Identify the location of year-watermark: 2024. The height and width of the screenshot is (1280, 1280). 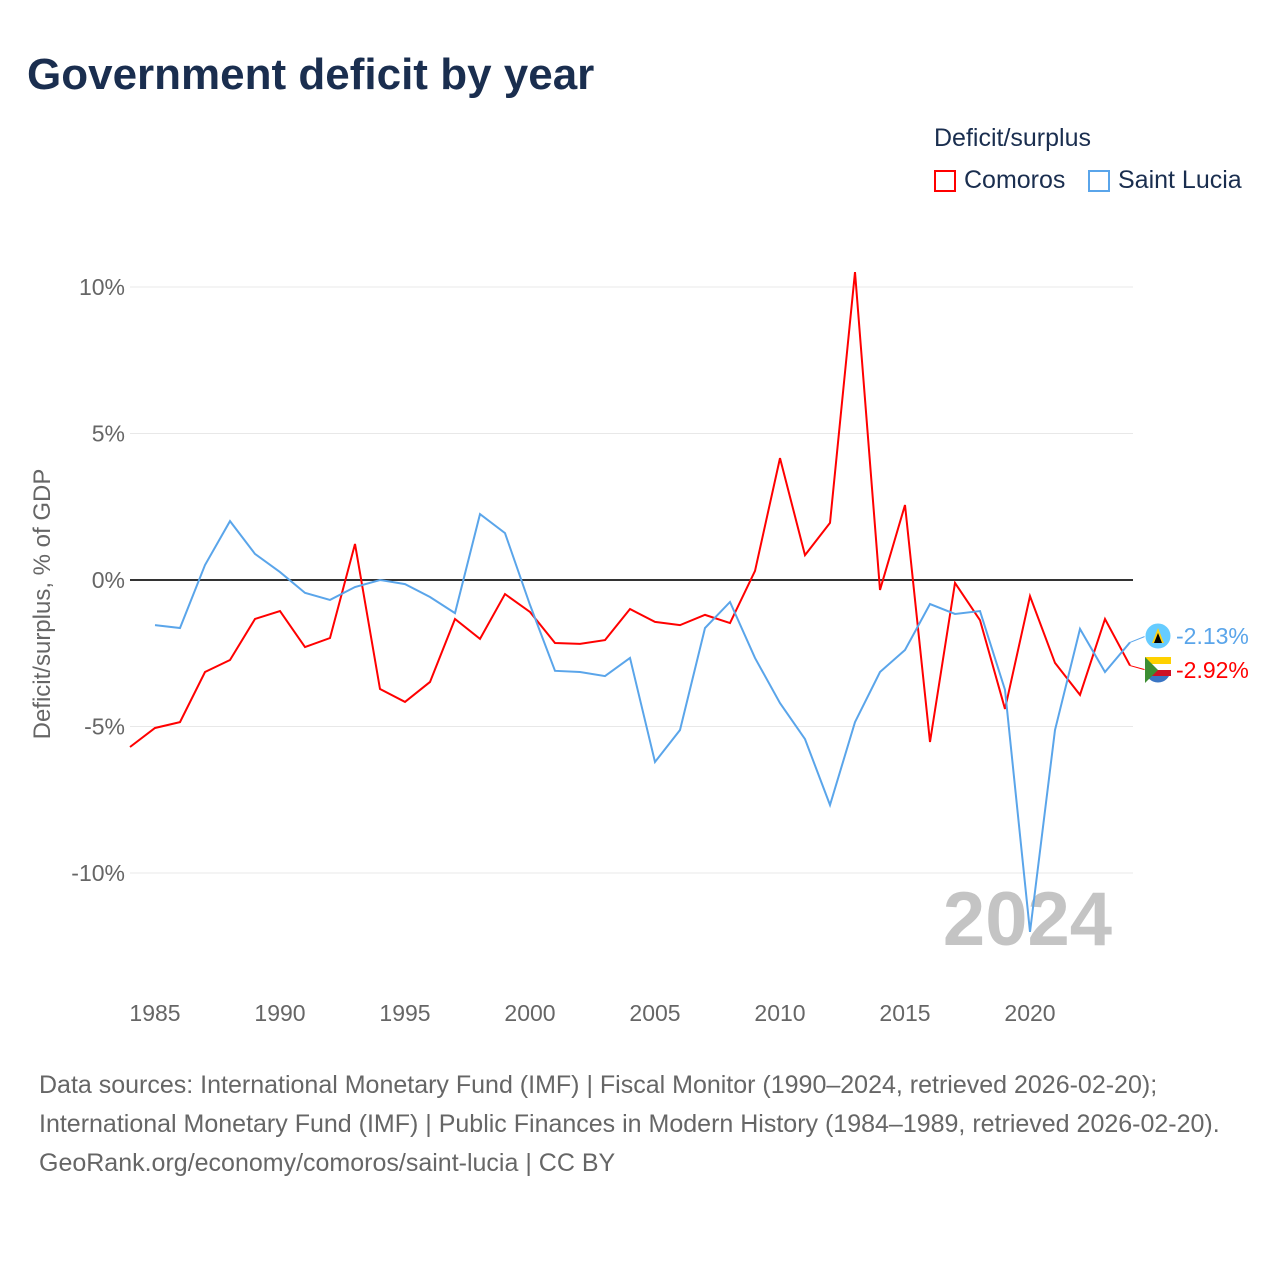
(1027, 919).